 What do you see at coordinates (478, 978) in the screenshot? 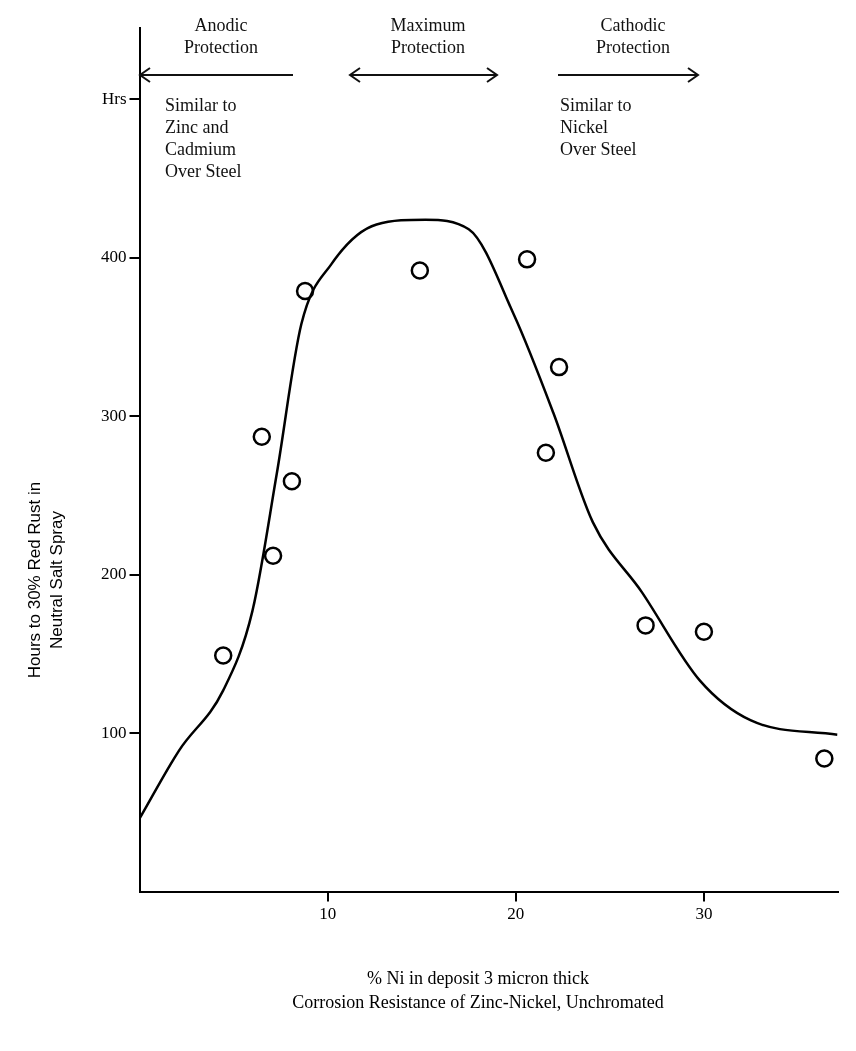
I see `x-axis-title: % Ni in deposit 3 micron thick` at bounding box center [478, 978].